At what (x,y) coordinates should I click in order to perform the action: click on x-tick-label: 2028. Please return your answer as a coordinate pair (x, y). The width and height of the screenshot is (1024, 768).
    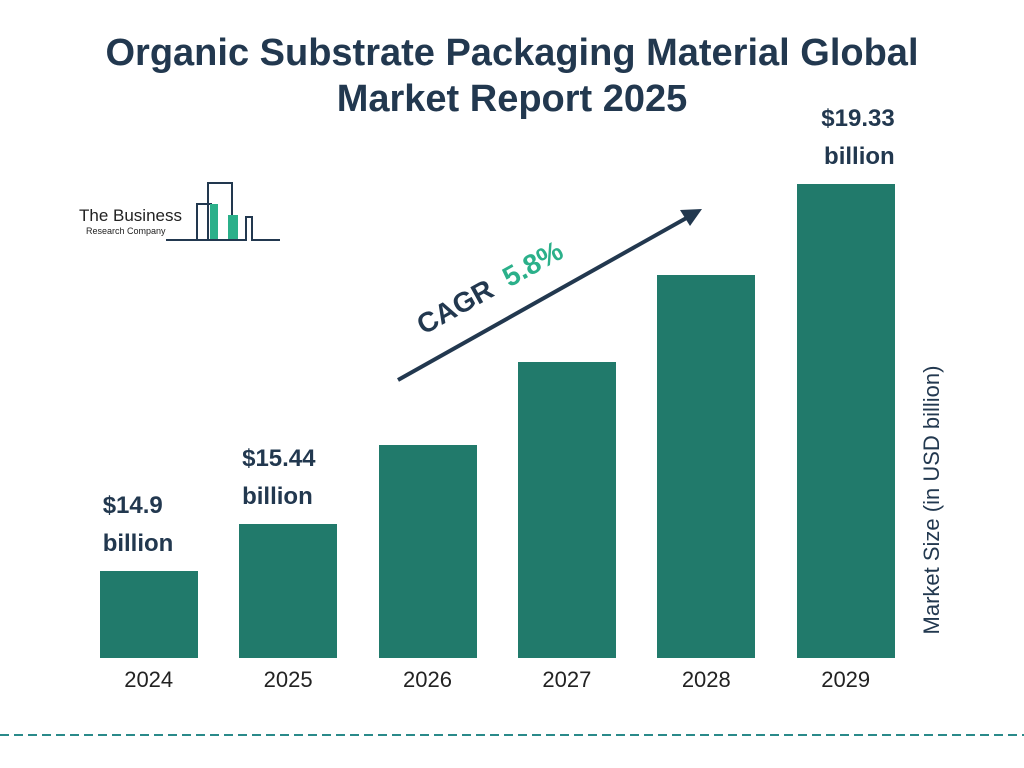
    Looking at the image, I should click on (706, 679).